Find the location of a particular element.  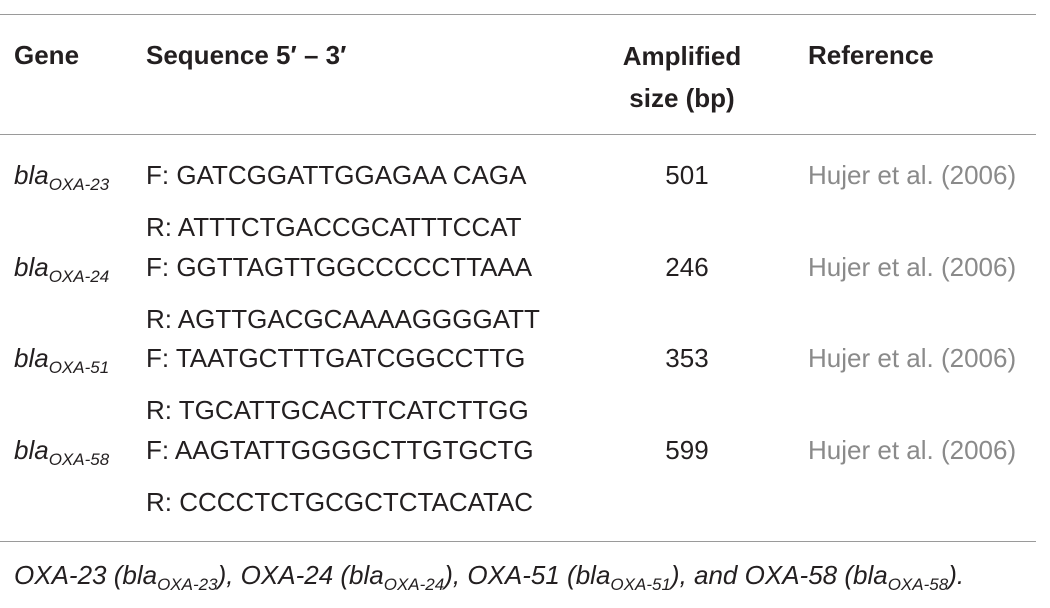

forward-primer: F: AAGTATTGGGGCTTGTGCTG is located at coordinates (340, 450).